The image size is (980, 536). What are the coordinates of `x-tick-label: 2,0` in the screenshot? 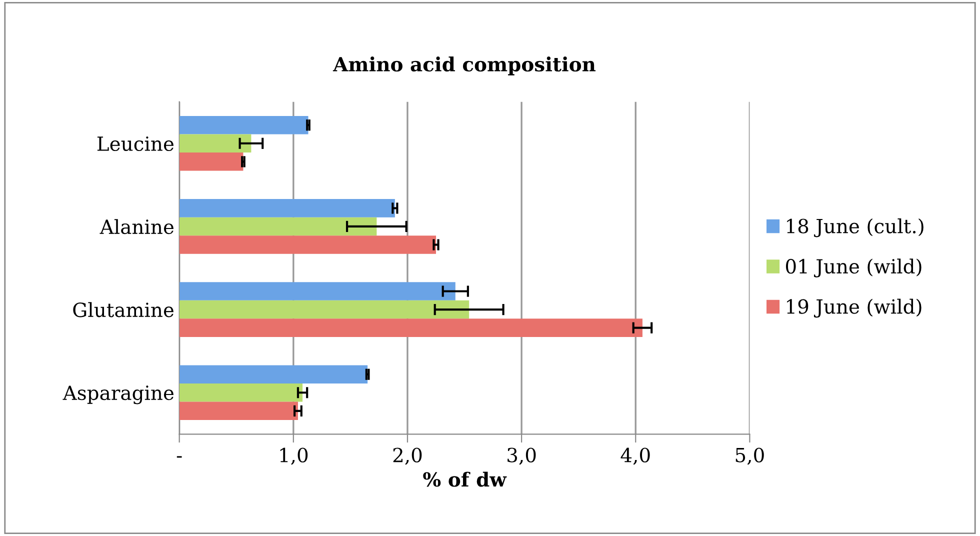 It's located at (407, 456).